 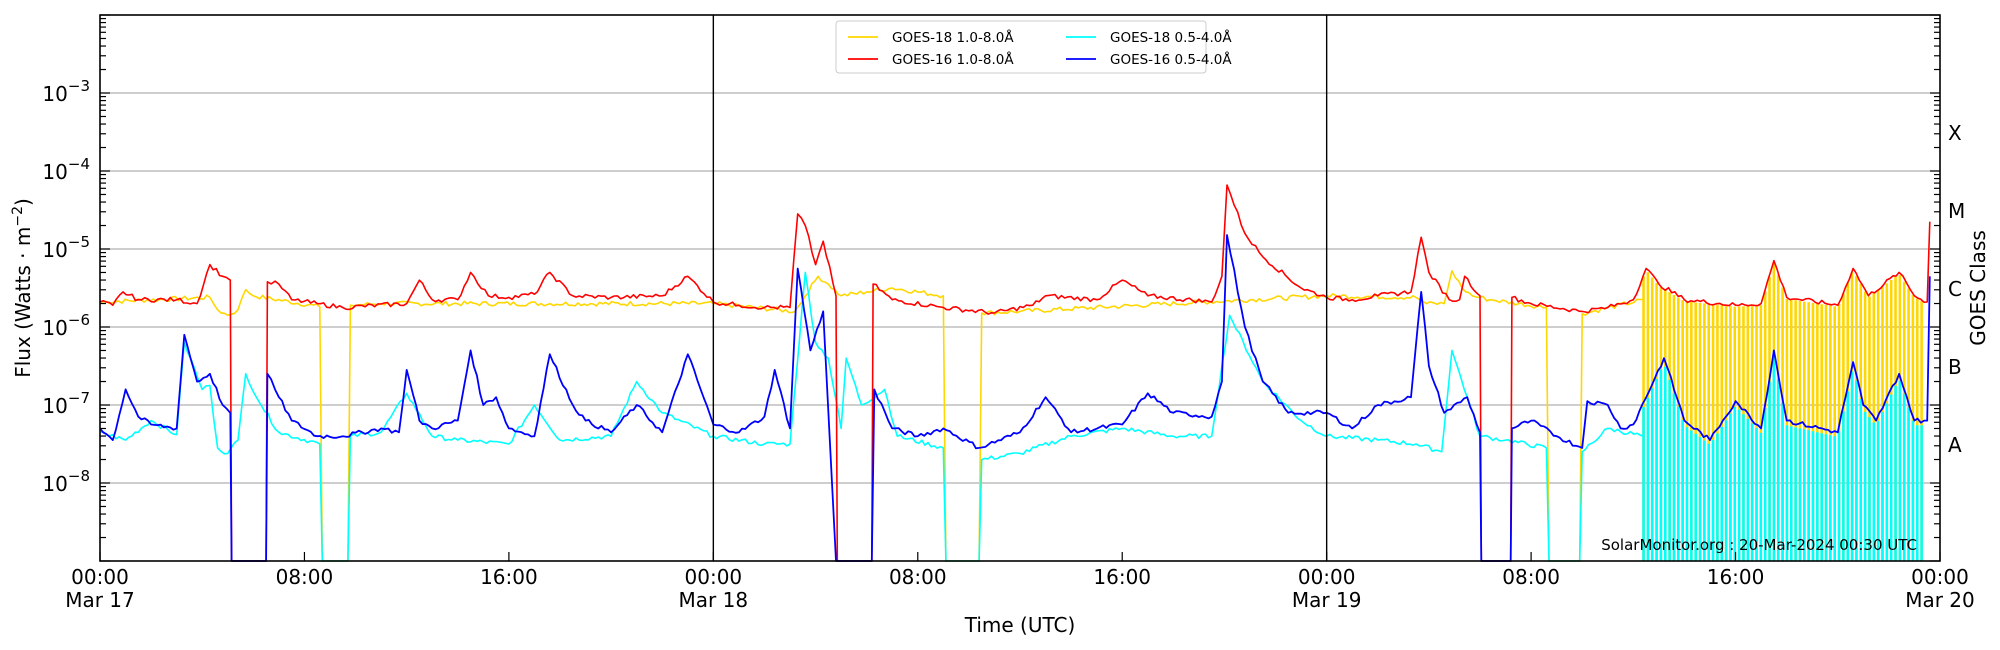 What do you see at coordinates (1955, 367) in the screenshot?
I see `goes-class-b: B` at bounding box center [1955, 367].